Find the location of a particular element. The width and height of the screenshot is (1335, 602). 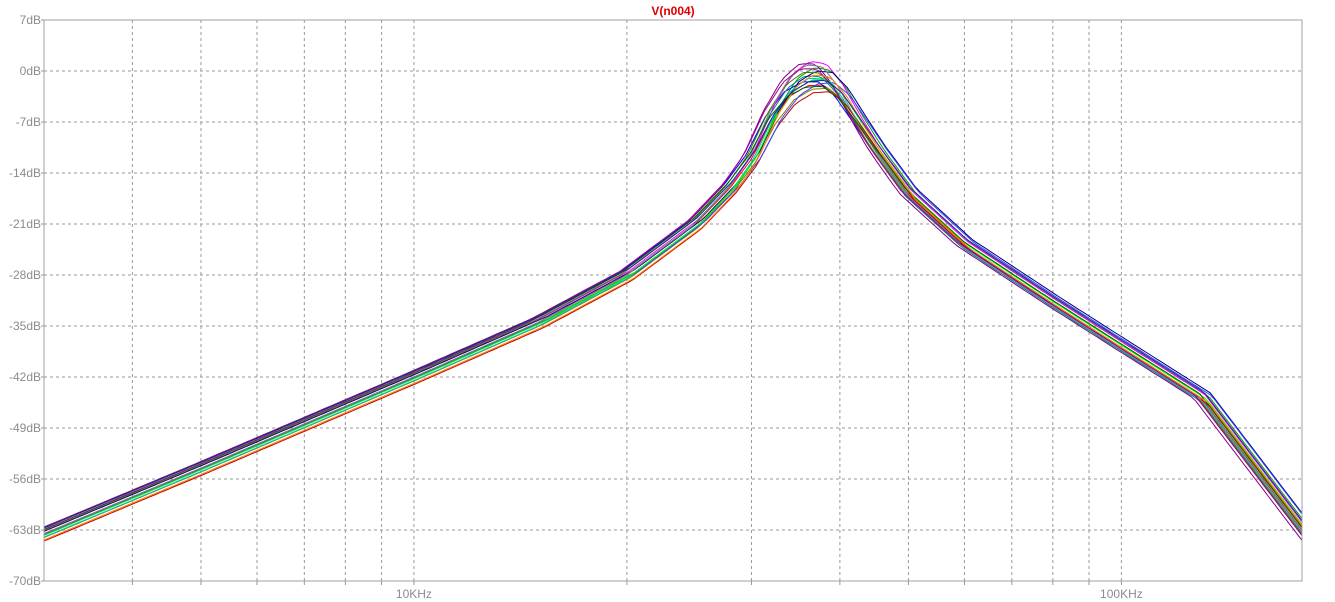

y-tick-label: -42dB is located at coordinates (25, 377).